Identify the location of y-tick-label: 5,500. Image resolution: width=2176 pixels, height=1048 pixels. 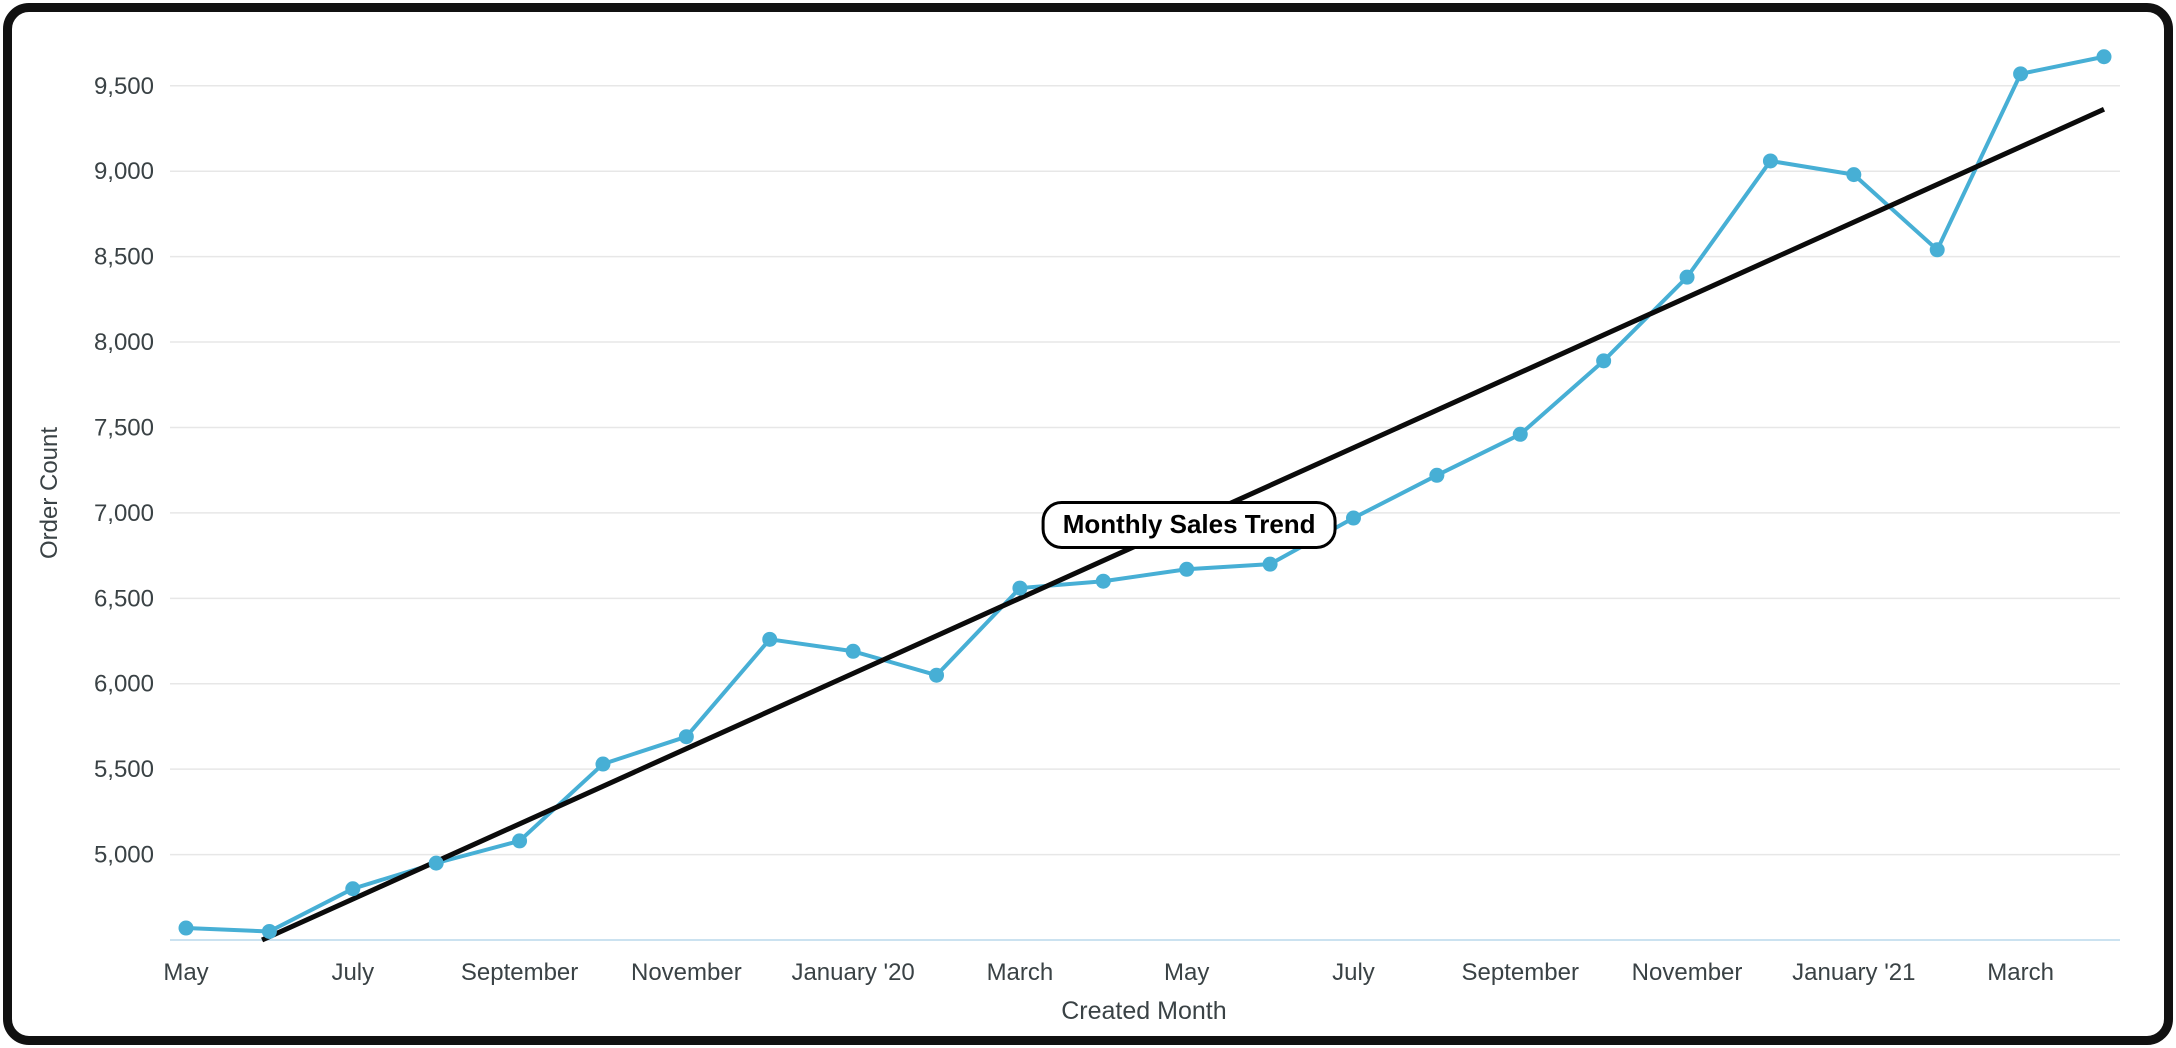
(124, 769).